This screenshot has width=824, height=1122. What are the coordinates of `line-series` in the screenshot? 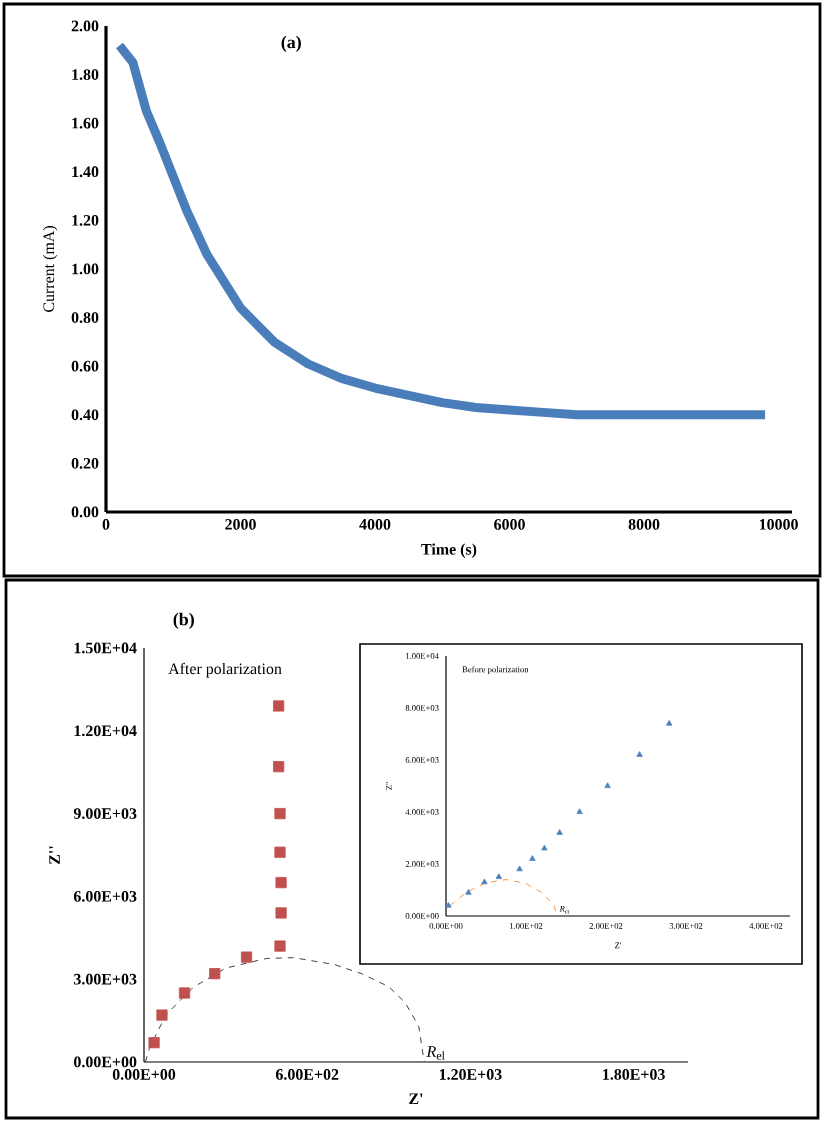 It's located at (284, 1010).